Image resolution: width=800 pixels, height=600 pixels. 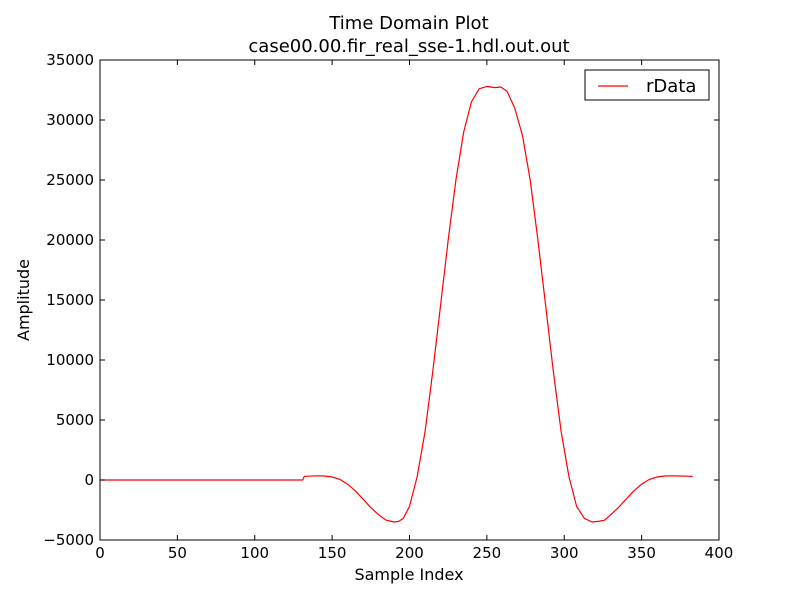 I want to click on y-tick-label: 35000, so click(x=70, y=60).